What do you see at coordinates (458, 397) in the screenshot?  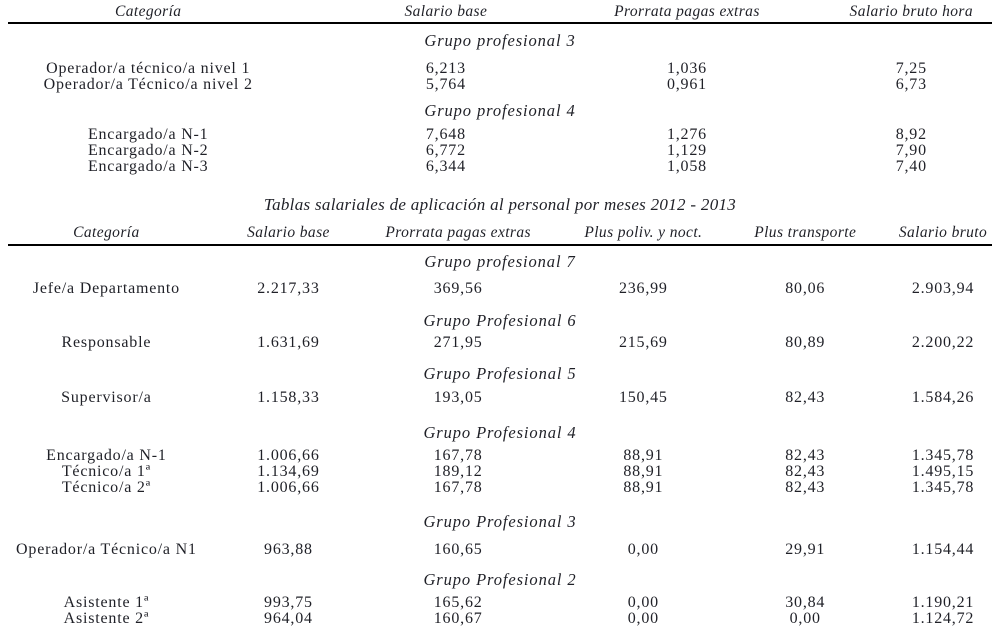 I see `value-cell: 193,05` at bounding box center [458, 397].